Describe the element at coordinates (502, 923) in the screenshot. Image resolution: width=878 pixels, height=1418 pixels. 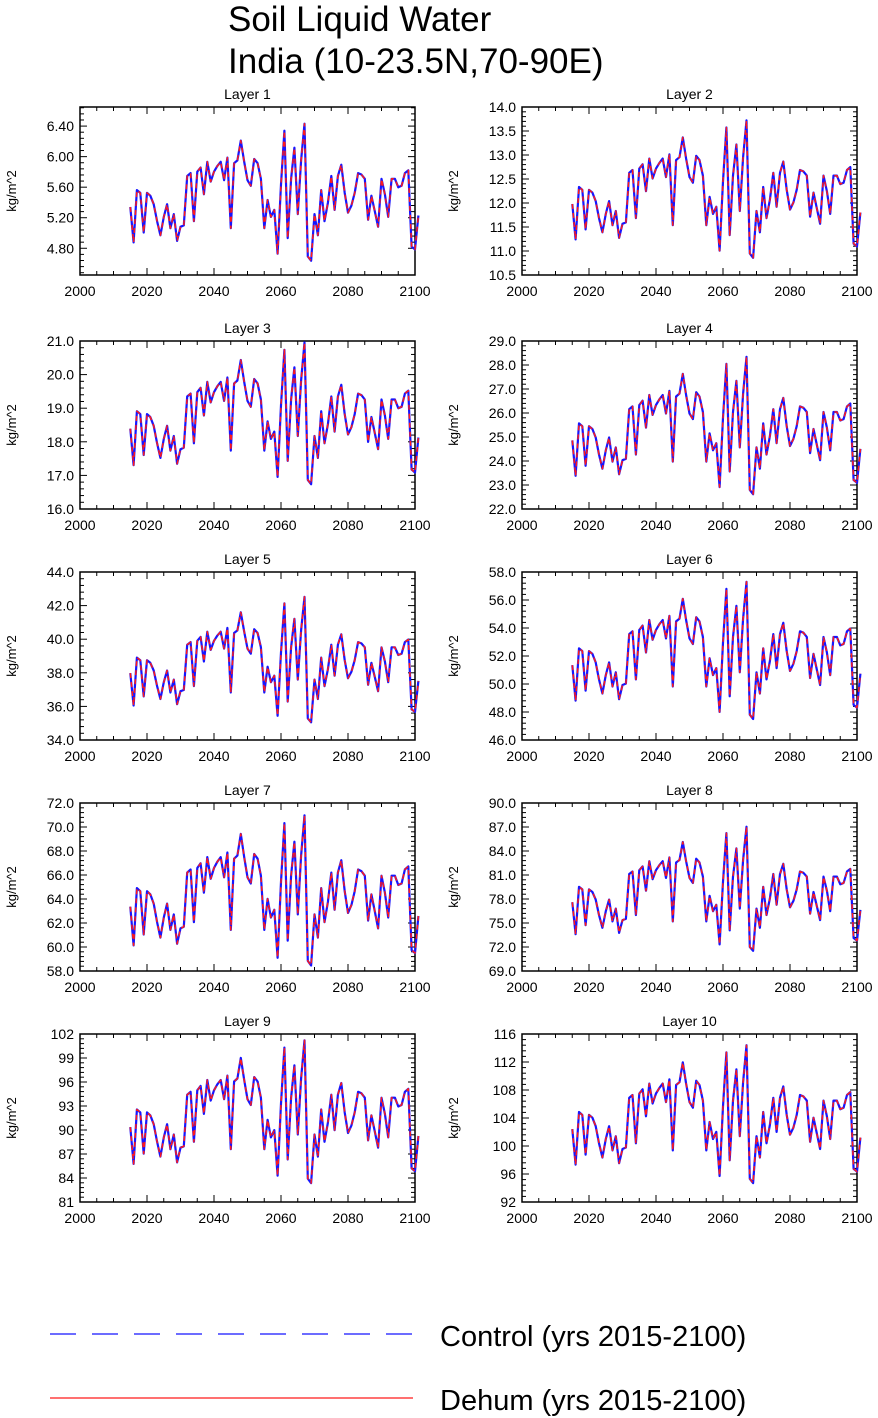
I see `y-tick-label: 75.0` at that location.